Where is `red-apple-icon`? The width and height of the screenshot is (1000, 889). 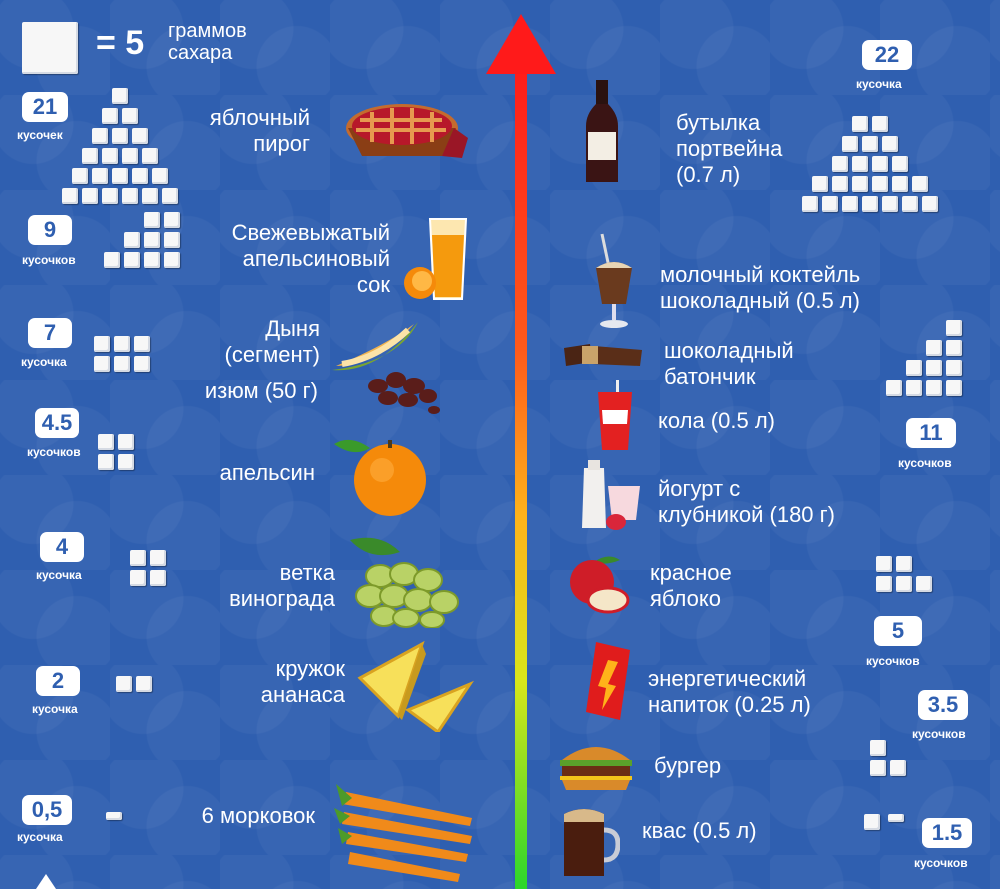
red-apple-icon is located at coordinates (600, 585).